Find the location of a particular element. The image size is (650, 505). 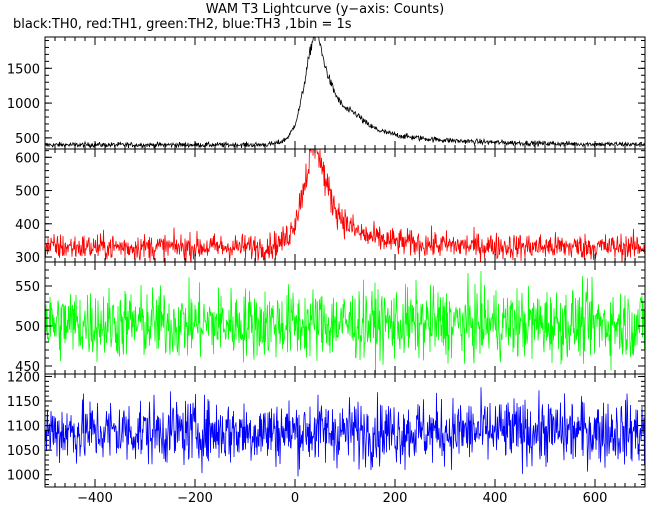

y-tick-label: 550 is located at coordinates (27, 287).